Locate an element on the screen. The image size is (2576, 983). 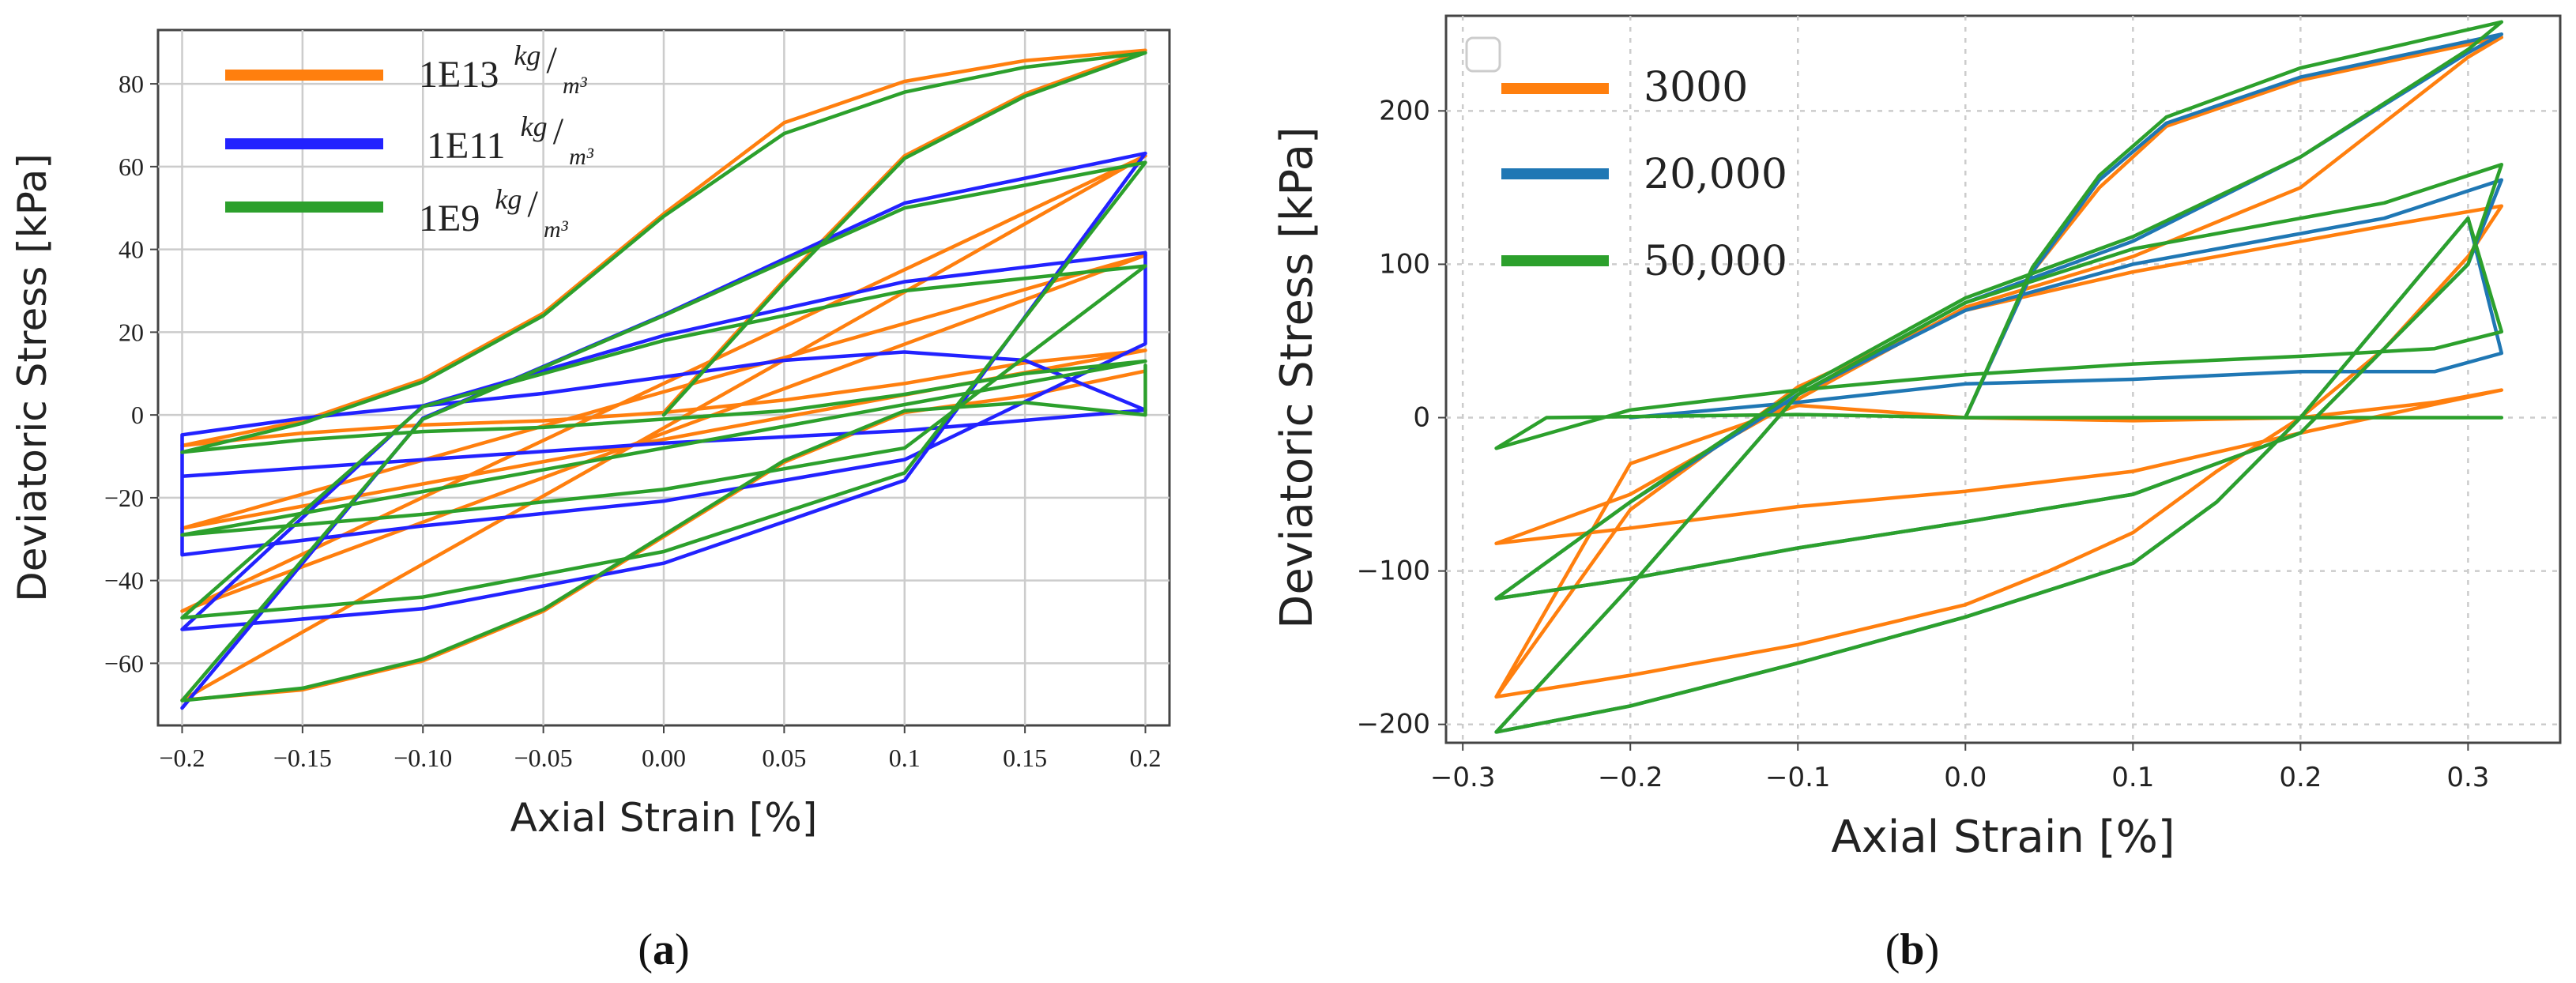
panel-label-b: (b) is located at coordinates (1912, 950).